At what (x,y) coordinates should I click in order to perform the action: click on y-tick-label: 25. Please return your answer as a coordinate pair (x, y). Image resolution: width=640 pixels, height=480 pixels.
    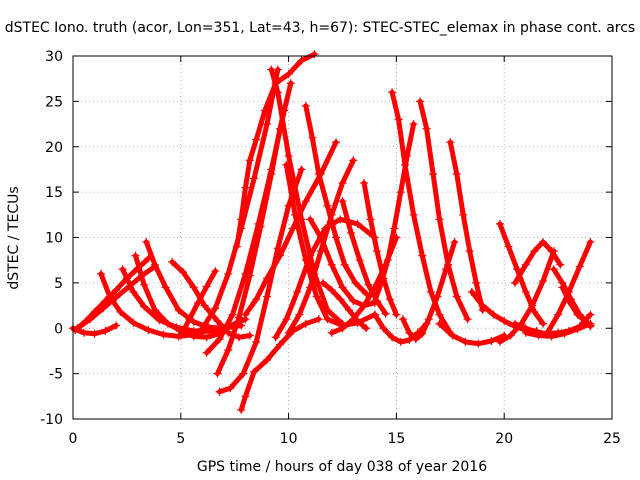
    Looking at the image, I should click on (54, 102).